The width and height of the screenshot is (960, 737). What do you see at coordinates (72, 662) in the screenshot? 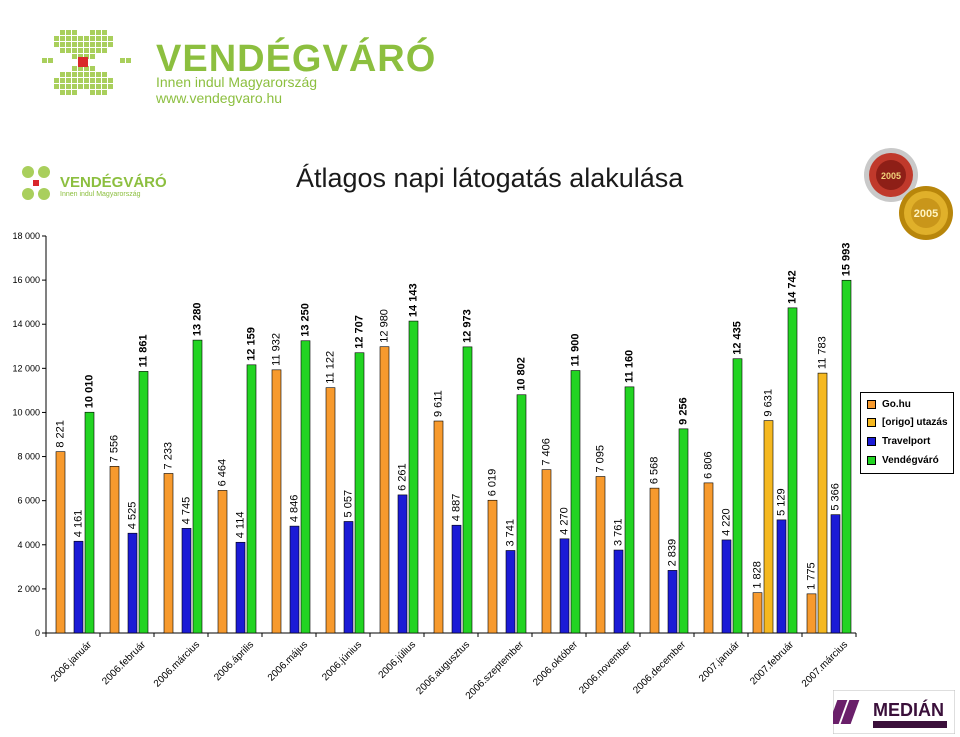
I see `x-tick-label: 2006.január` at bounding box center [72, 662].